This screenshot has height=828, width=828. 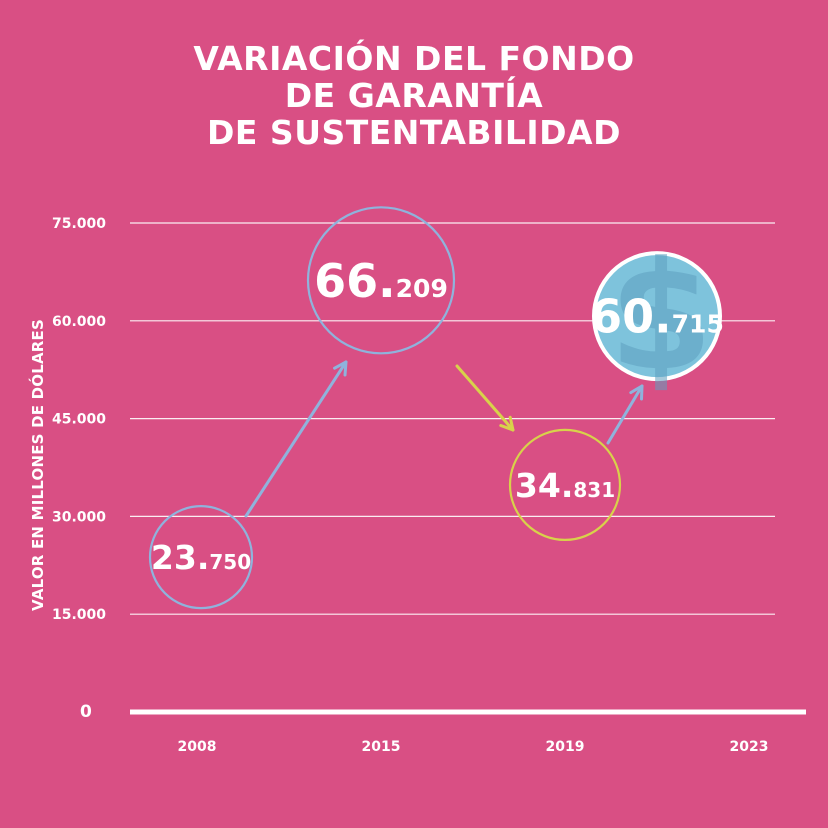 What do you see at coordinates (414, 58) in the screenshot?
I see `chart-title-line: VARIACIÓN DEL FONDO` at bounding box center [414, 58].